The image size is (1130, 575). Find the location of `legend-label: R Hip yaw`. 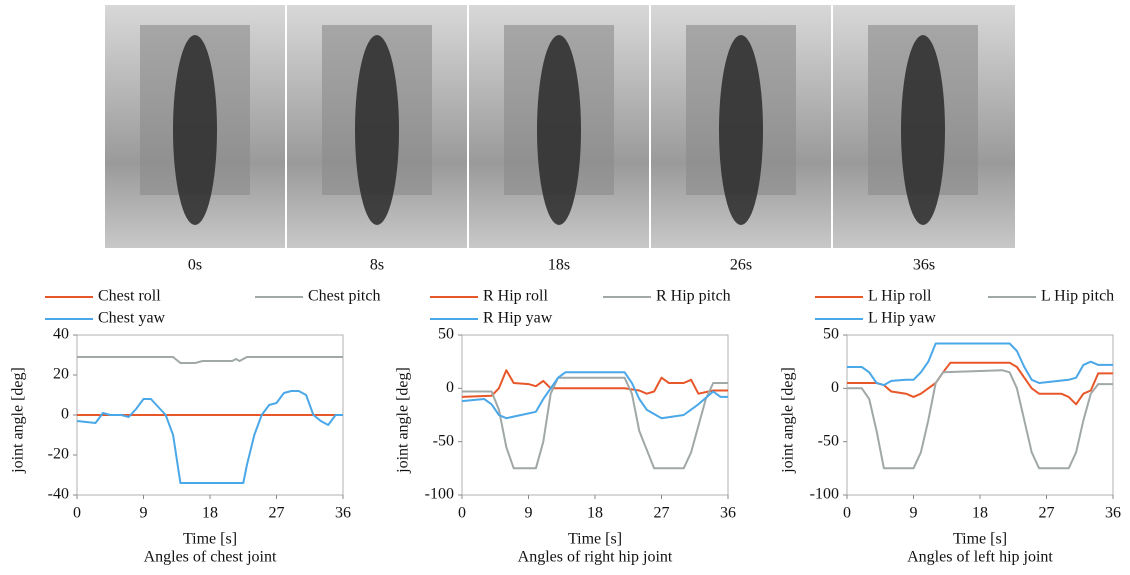

legend-label: R Hip yaw is located at coordinates (518, 318).